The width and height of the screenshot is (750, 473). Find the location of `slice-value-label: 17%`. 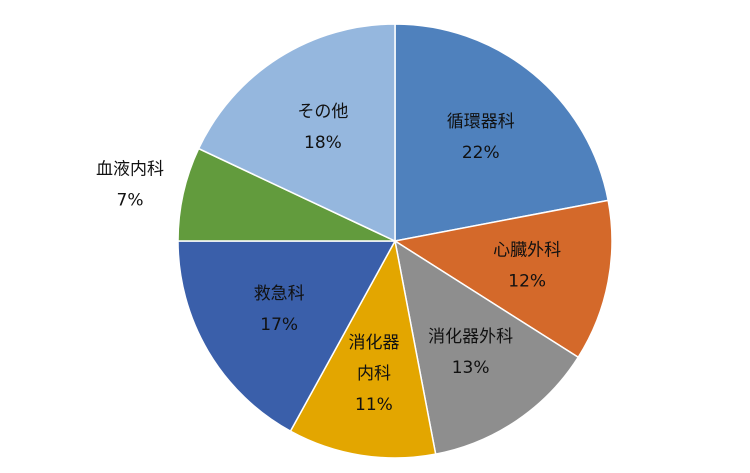

slice-value-label: 17% is located at coordinates (279, 325).